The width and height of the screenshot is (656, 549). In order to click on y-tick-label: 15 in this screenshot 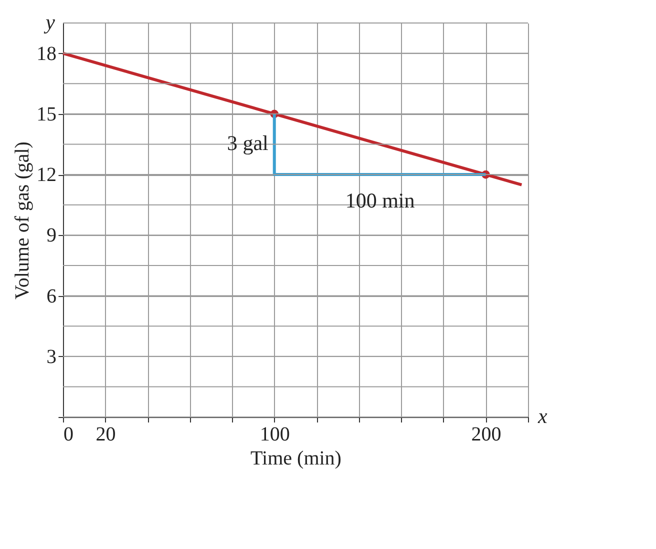, I will do `click(46, 114)`.